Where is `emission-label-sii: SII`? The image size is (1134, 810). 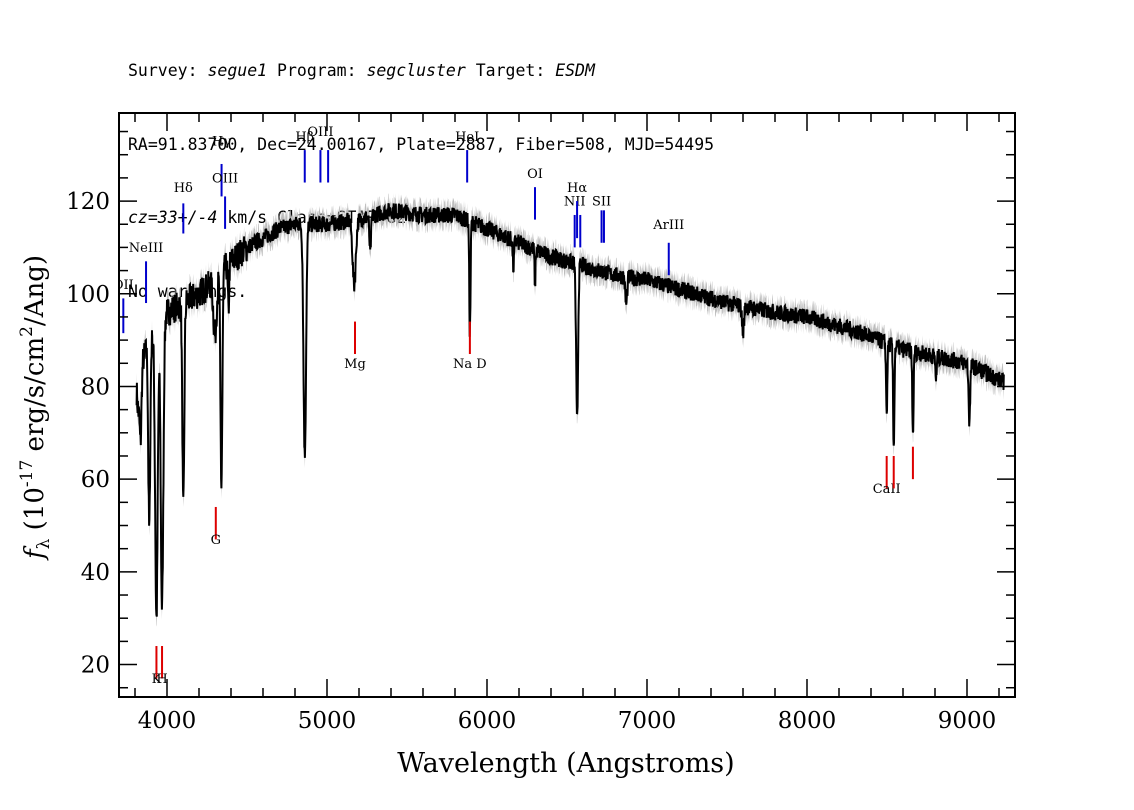
emission-label-sii: SII is located at coordinates (601, 202).